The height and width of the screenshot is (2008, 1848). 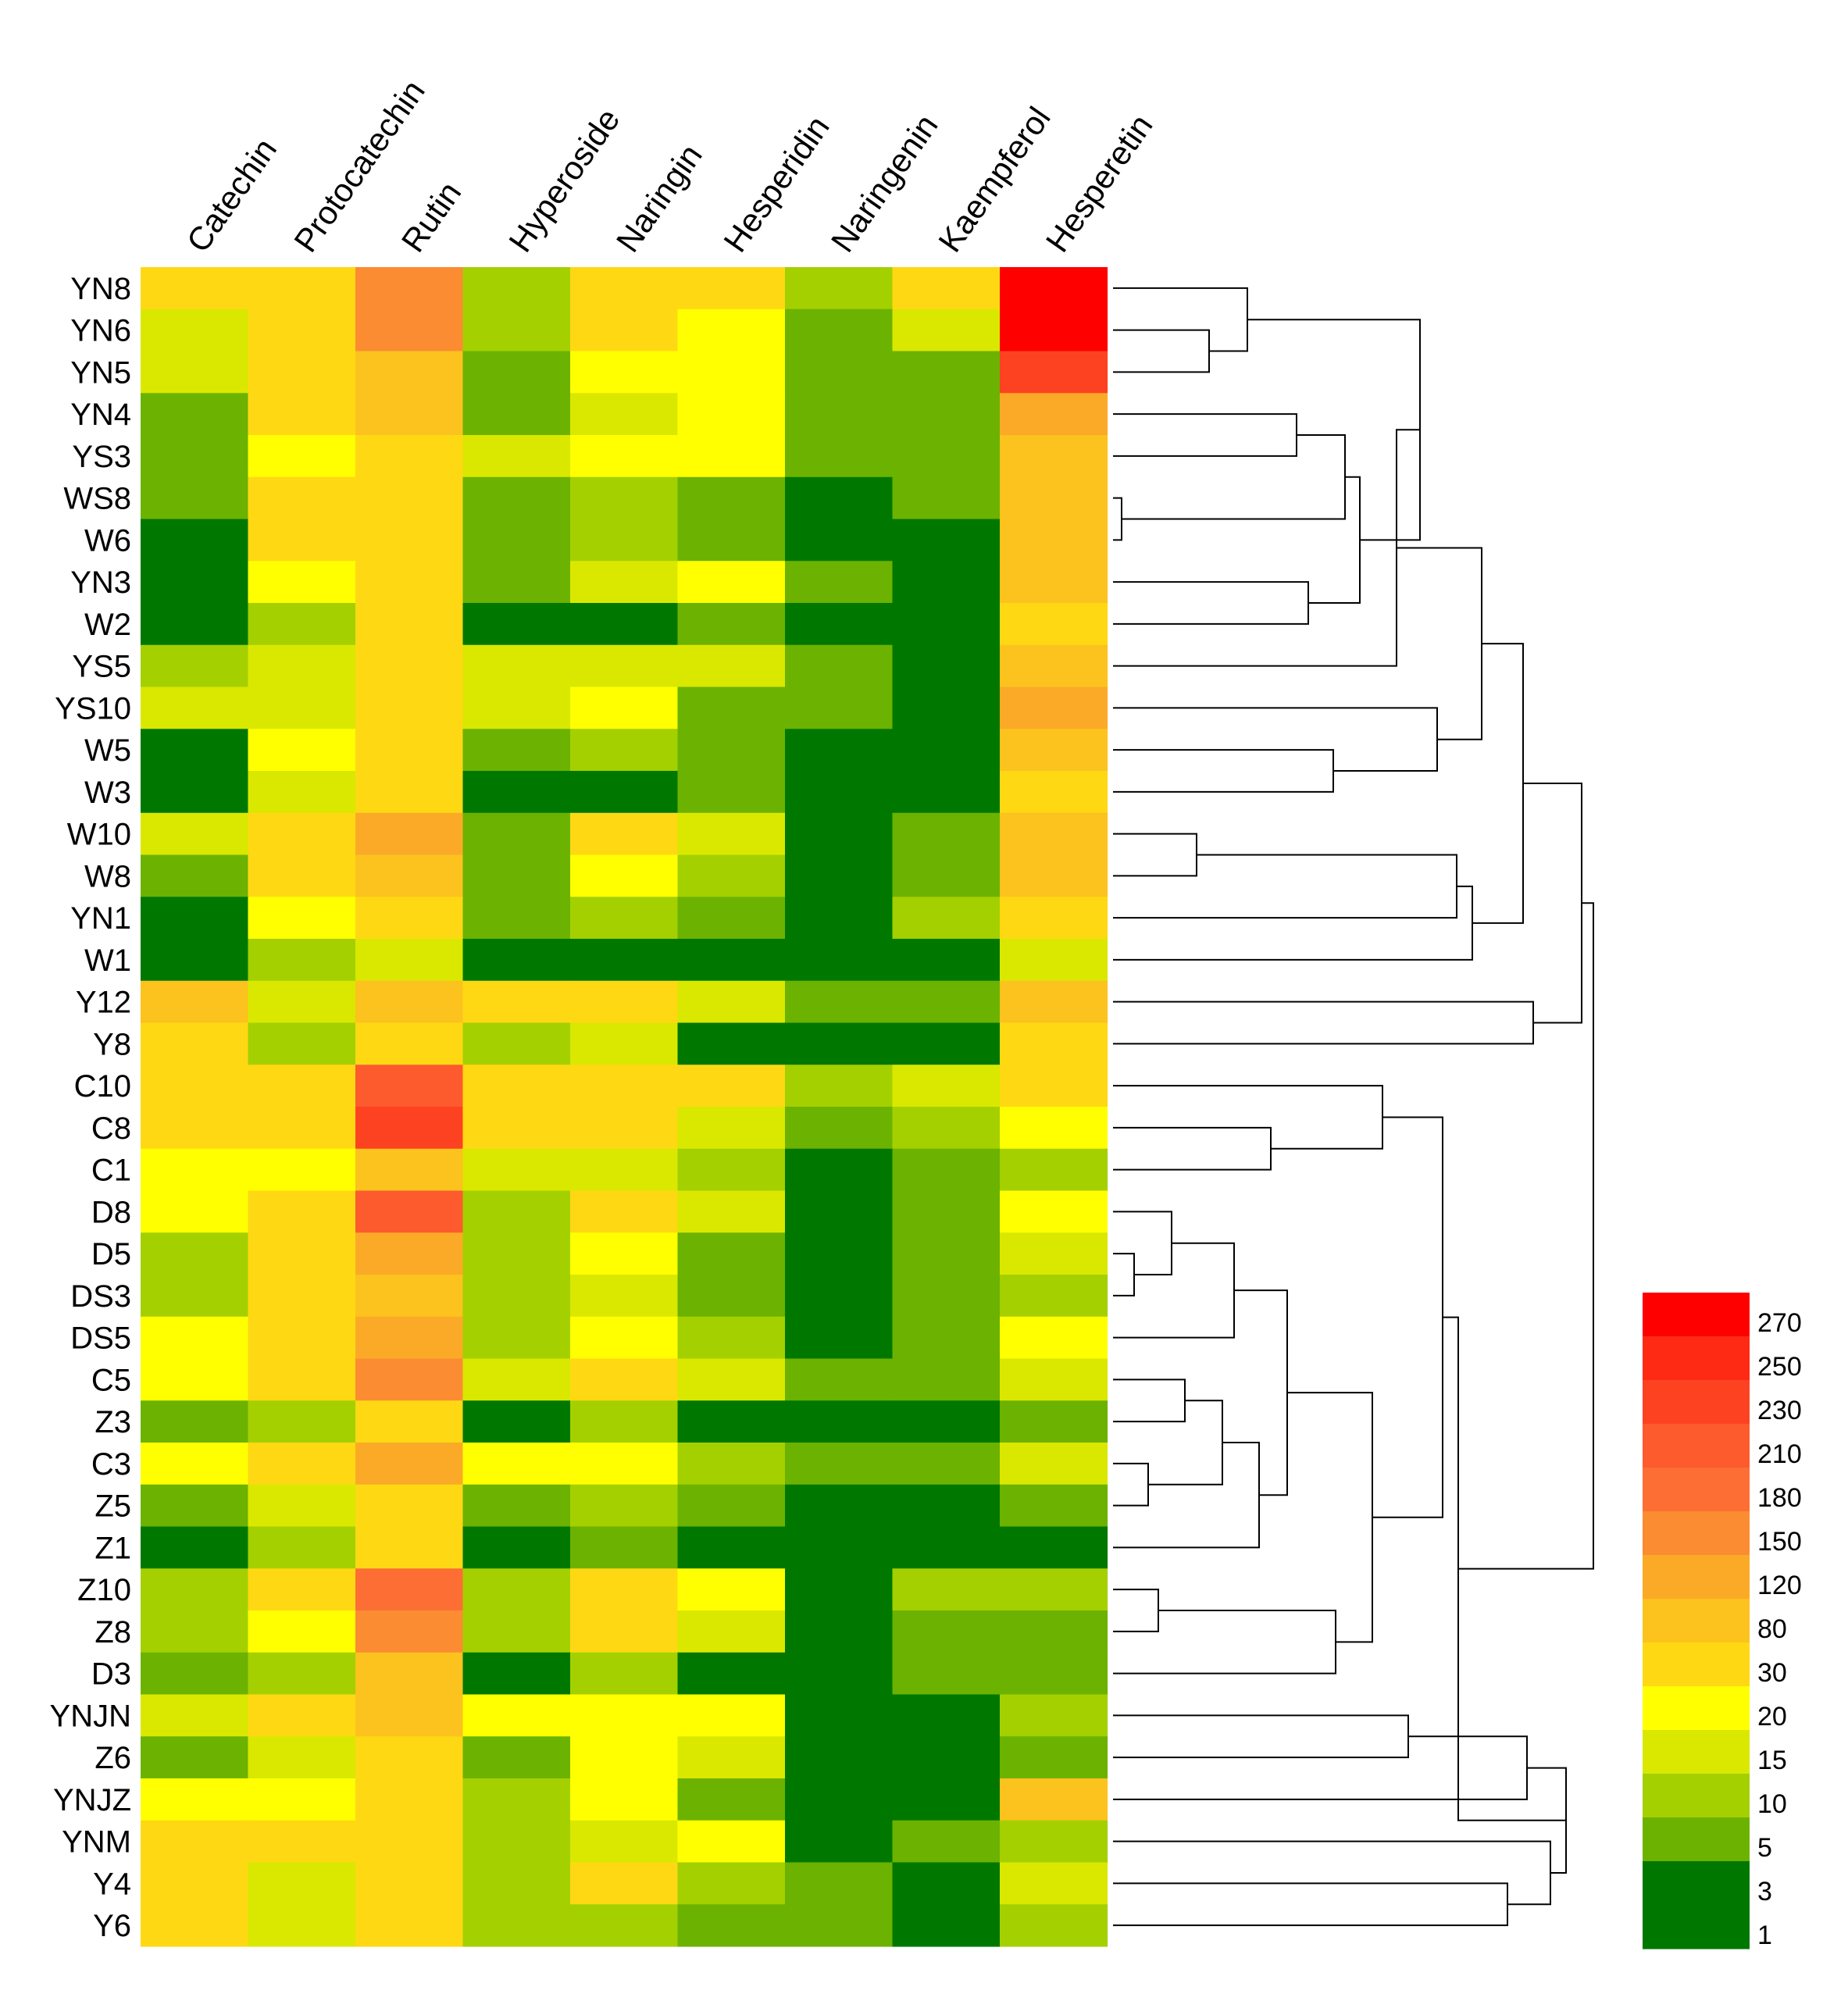 What do you see at coordinates (100, 415) in the screenshot?
I see `row-label: YN4` at bounding box center [100, 415].